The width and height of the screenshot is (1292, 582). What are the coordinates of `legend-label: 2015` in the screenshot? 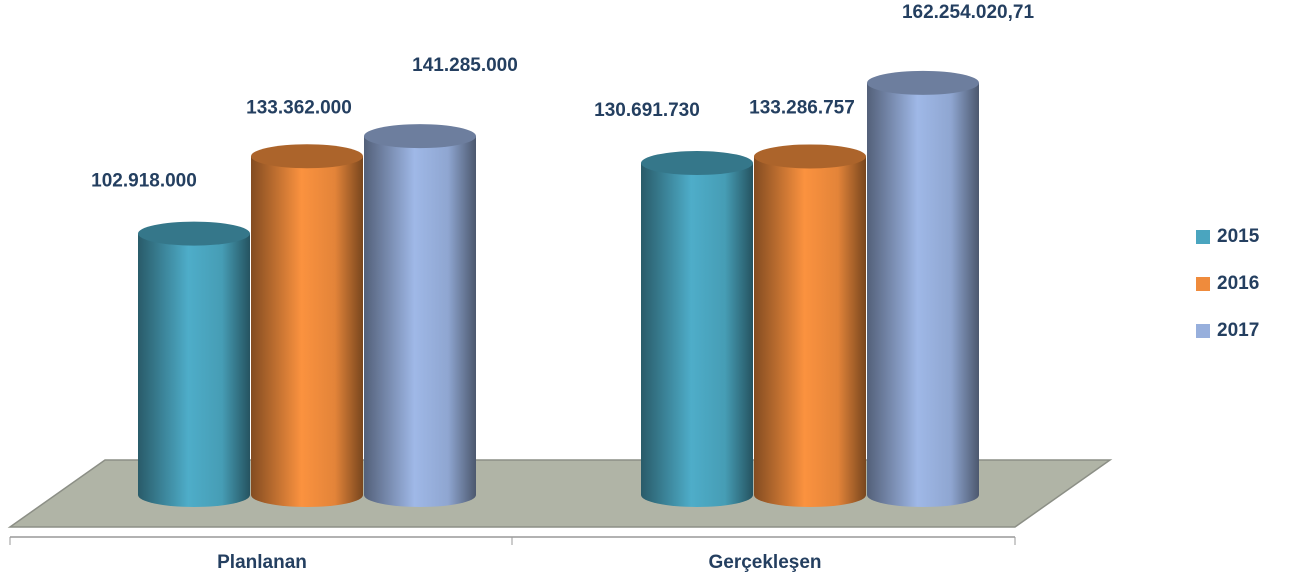 It's located at (1238, 236).